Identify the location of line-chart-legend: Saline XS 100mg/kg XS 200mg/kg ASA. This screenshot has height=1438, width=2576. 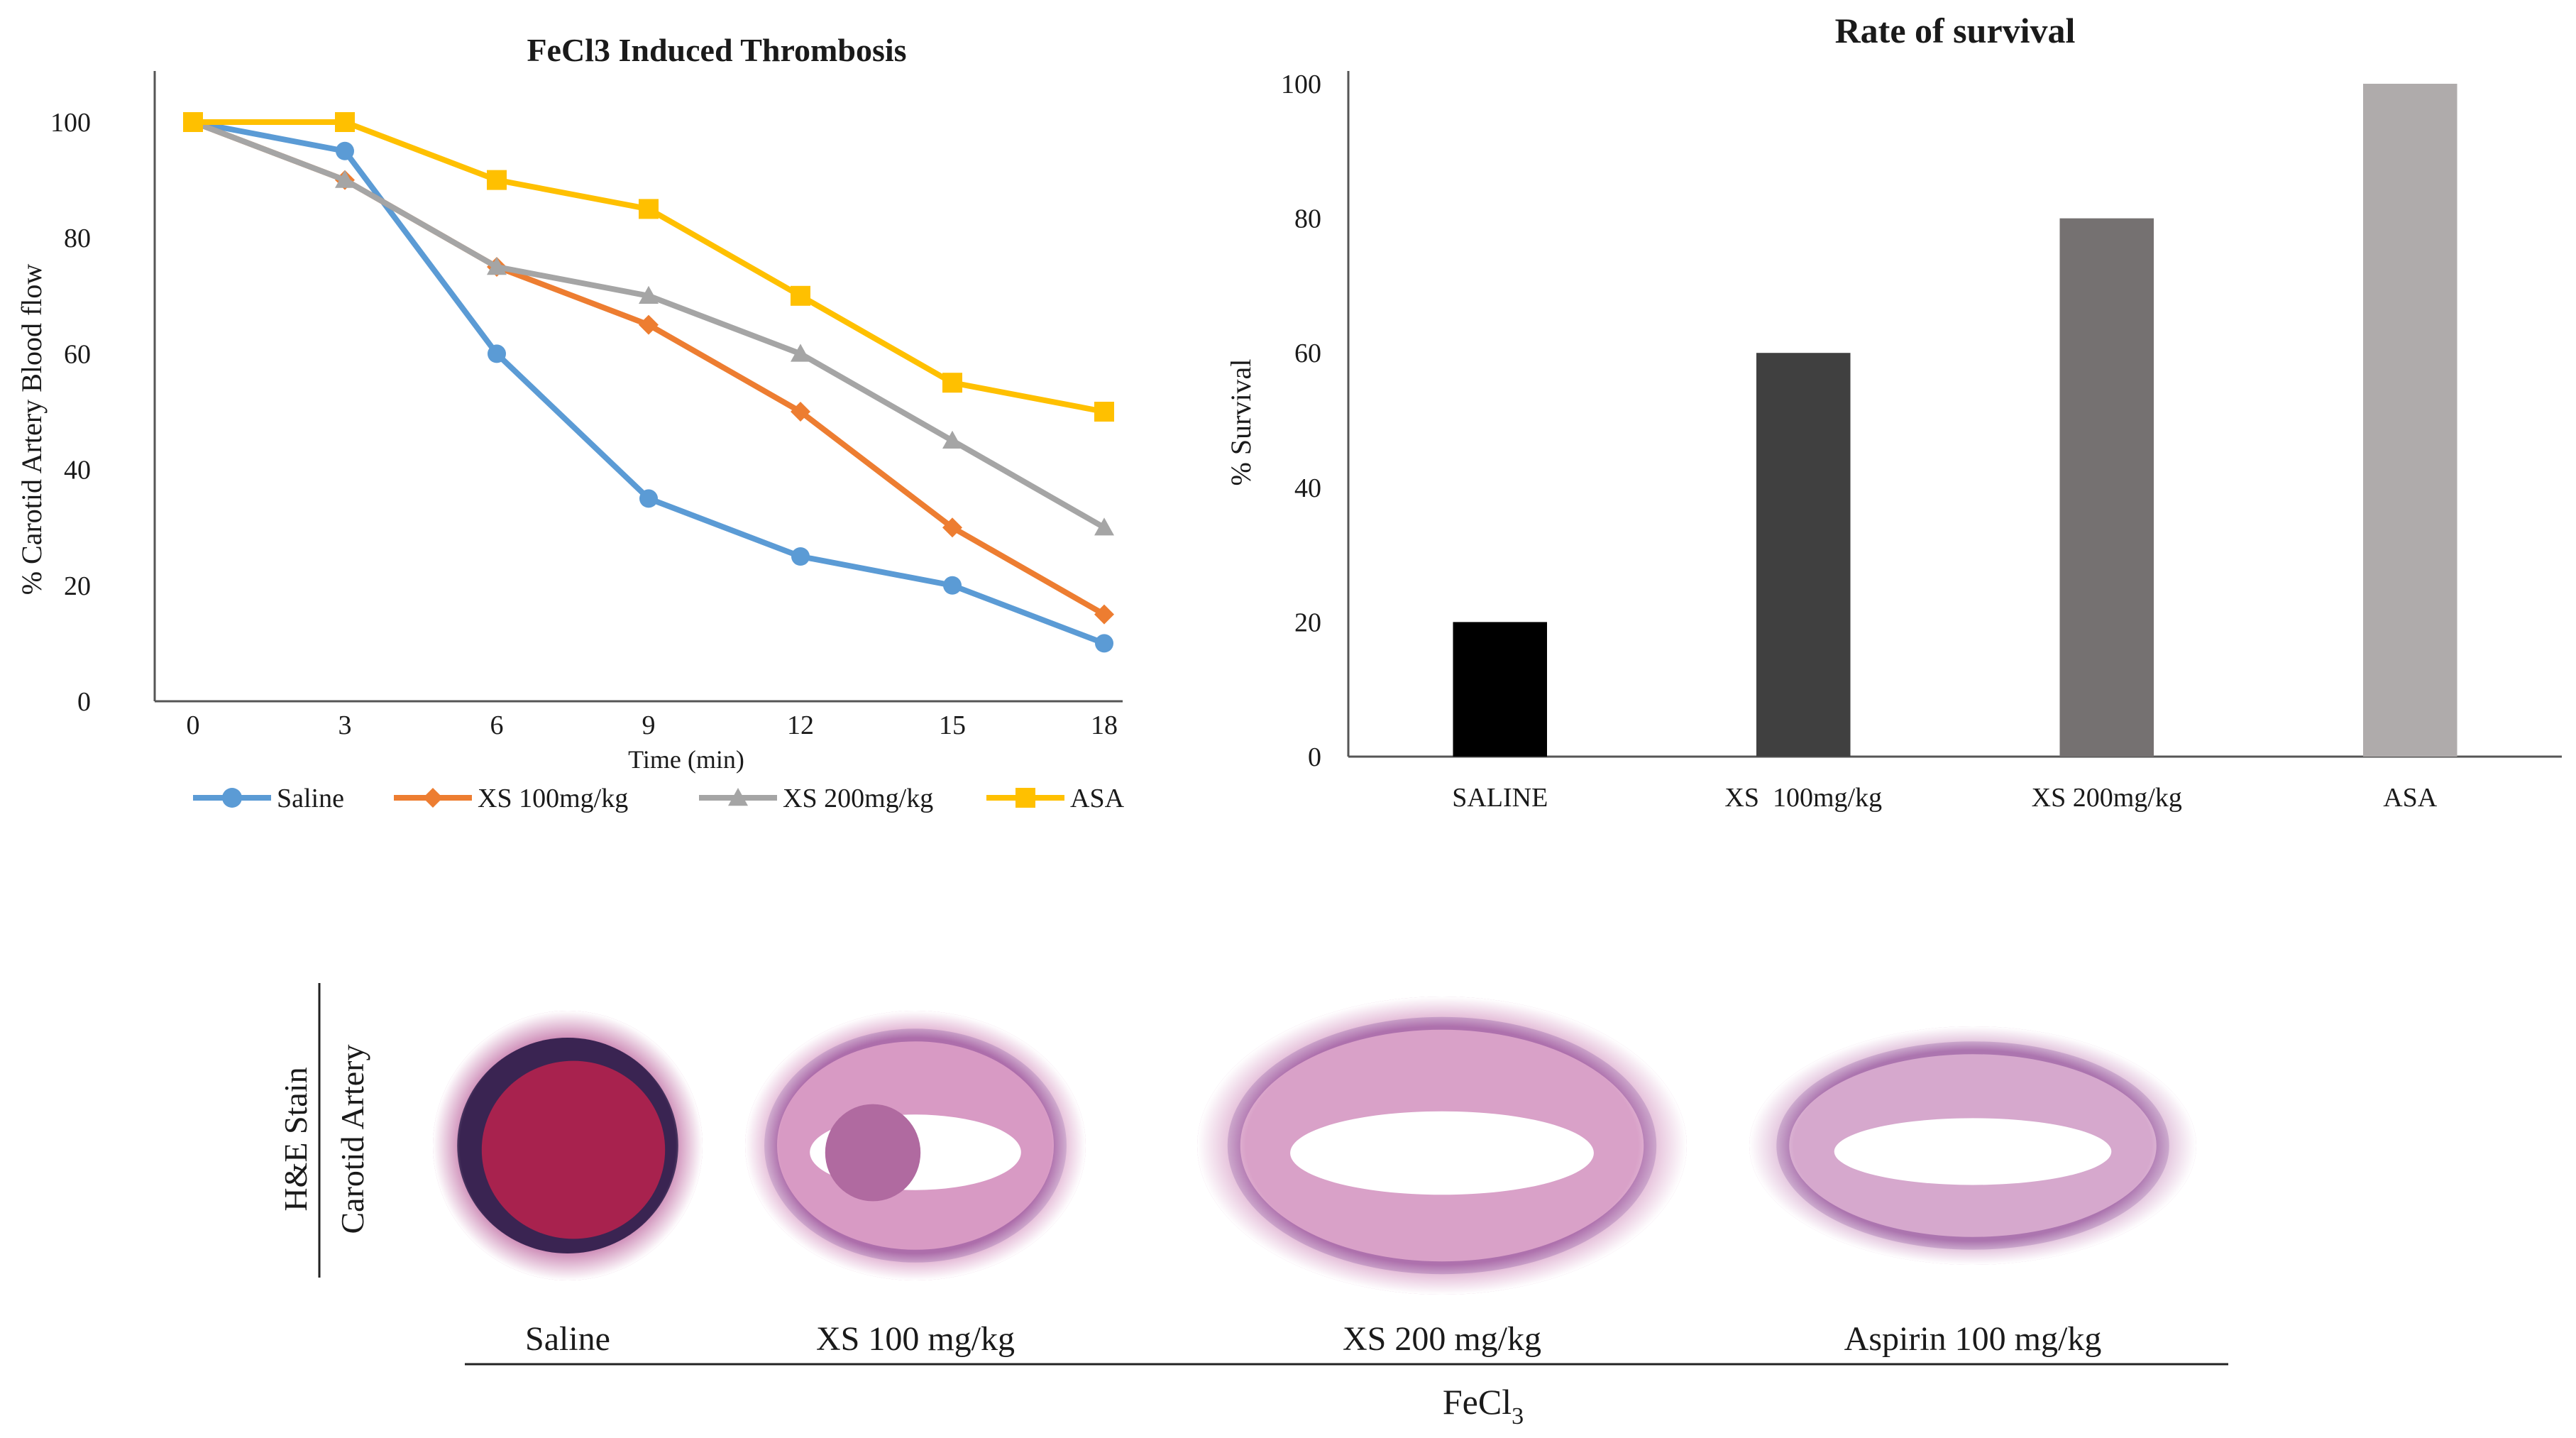
(659, 798).